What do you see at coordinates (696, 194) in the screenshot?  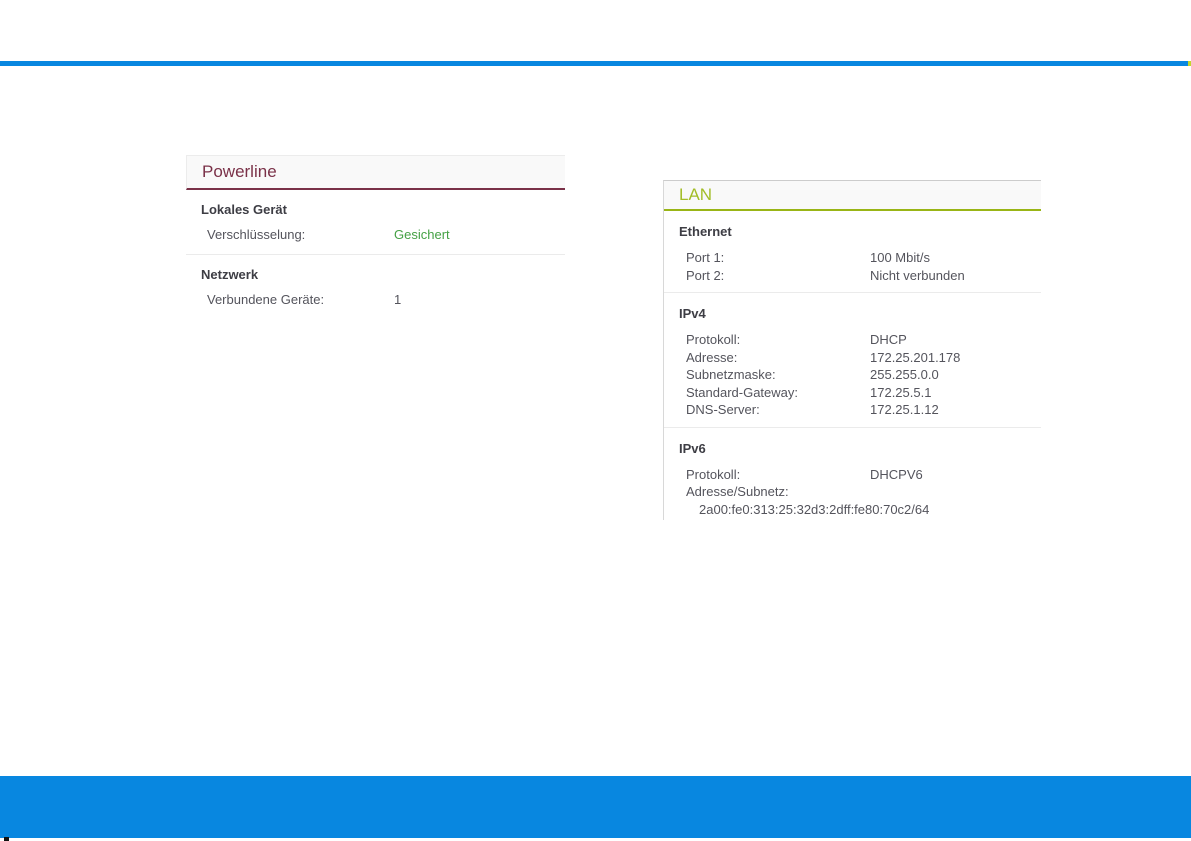 I see `lan-card-title: LAN` at bounding box center [696, 194].